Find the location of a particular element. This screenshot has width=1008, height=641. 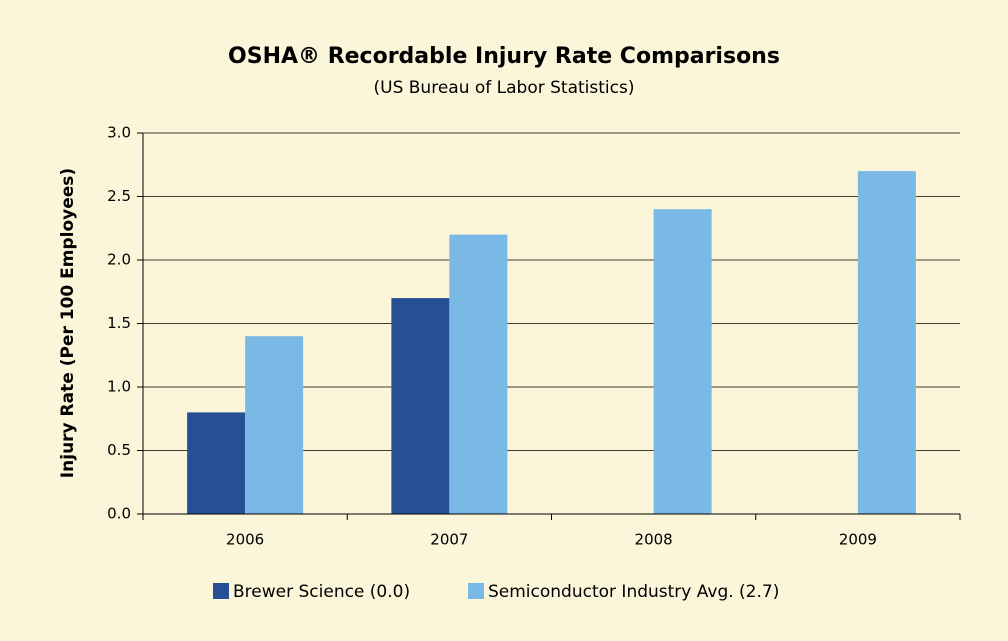

y-tick-label: 3.0 is located at coordinates (119, 133).